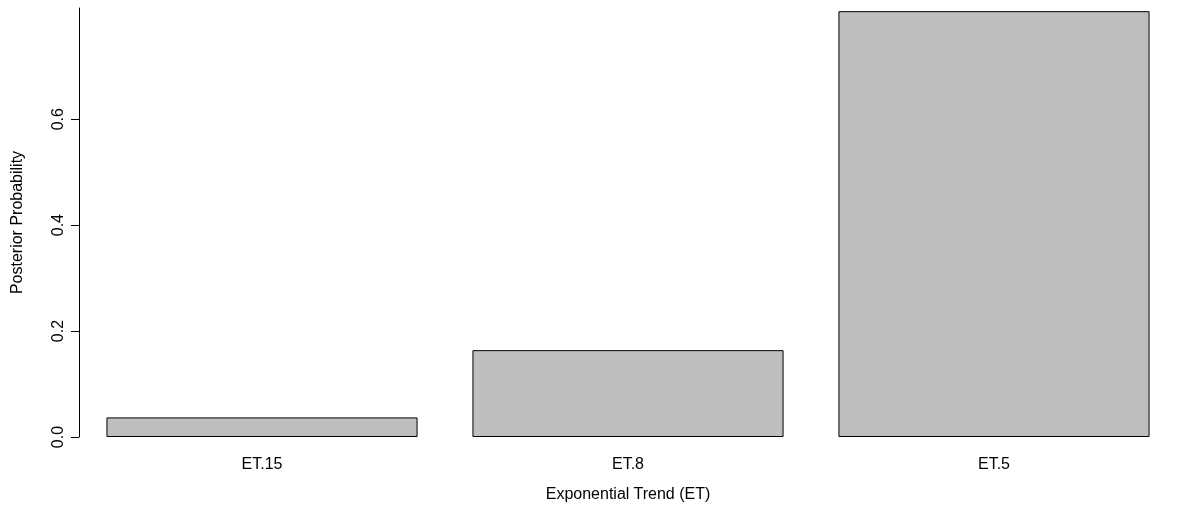 Image resolution: width=1177 pixels, height=514 pixels. I want to click on x-tick-label: ET.5, so click(994, 463).